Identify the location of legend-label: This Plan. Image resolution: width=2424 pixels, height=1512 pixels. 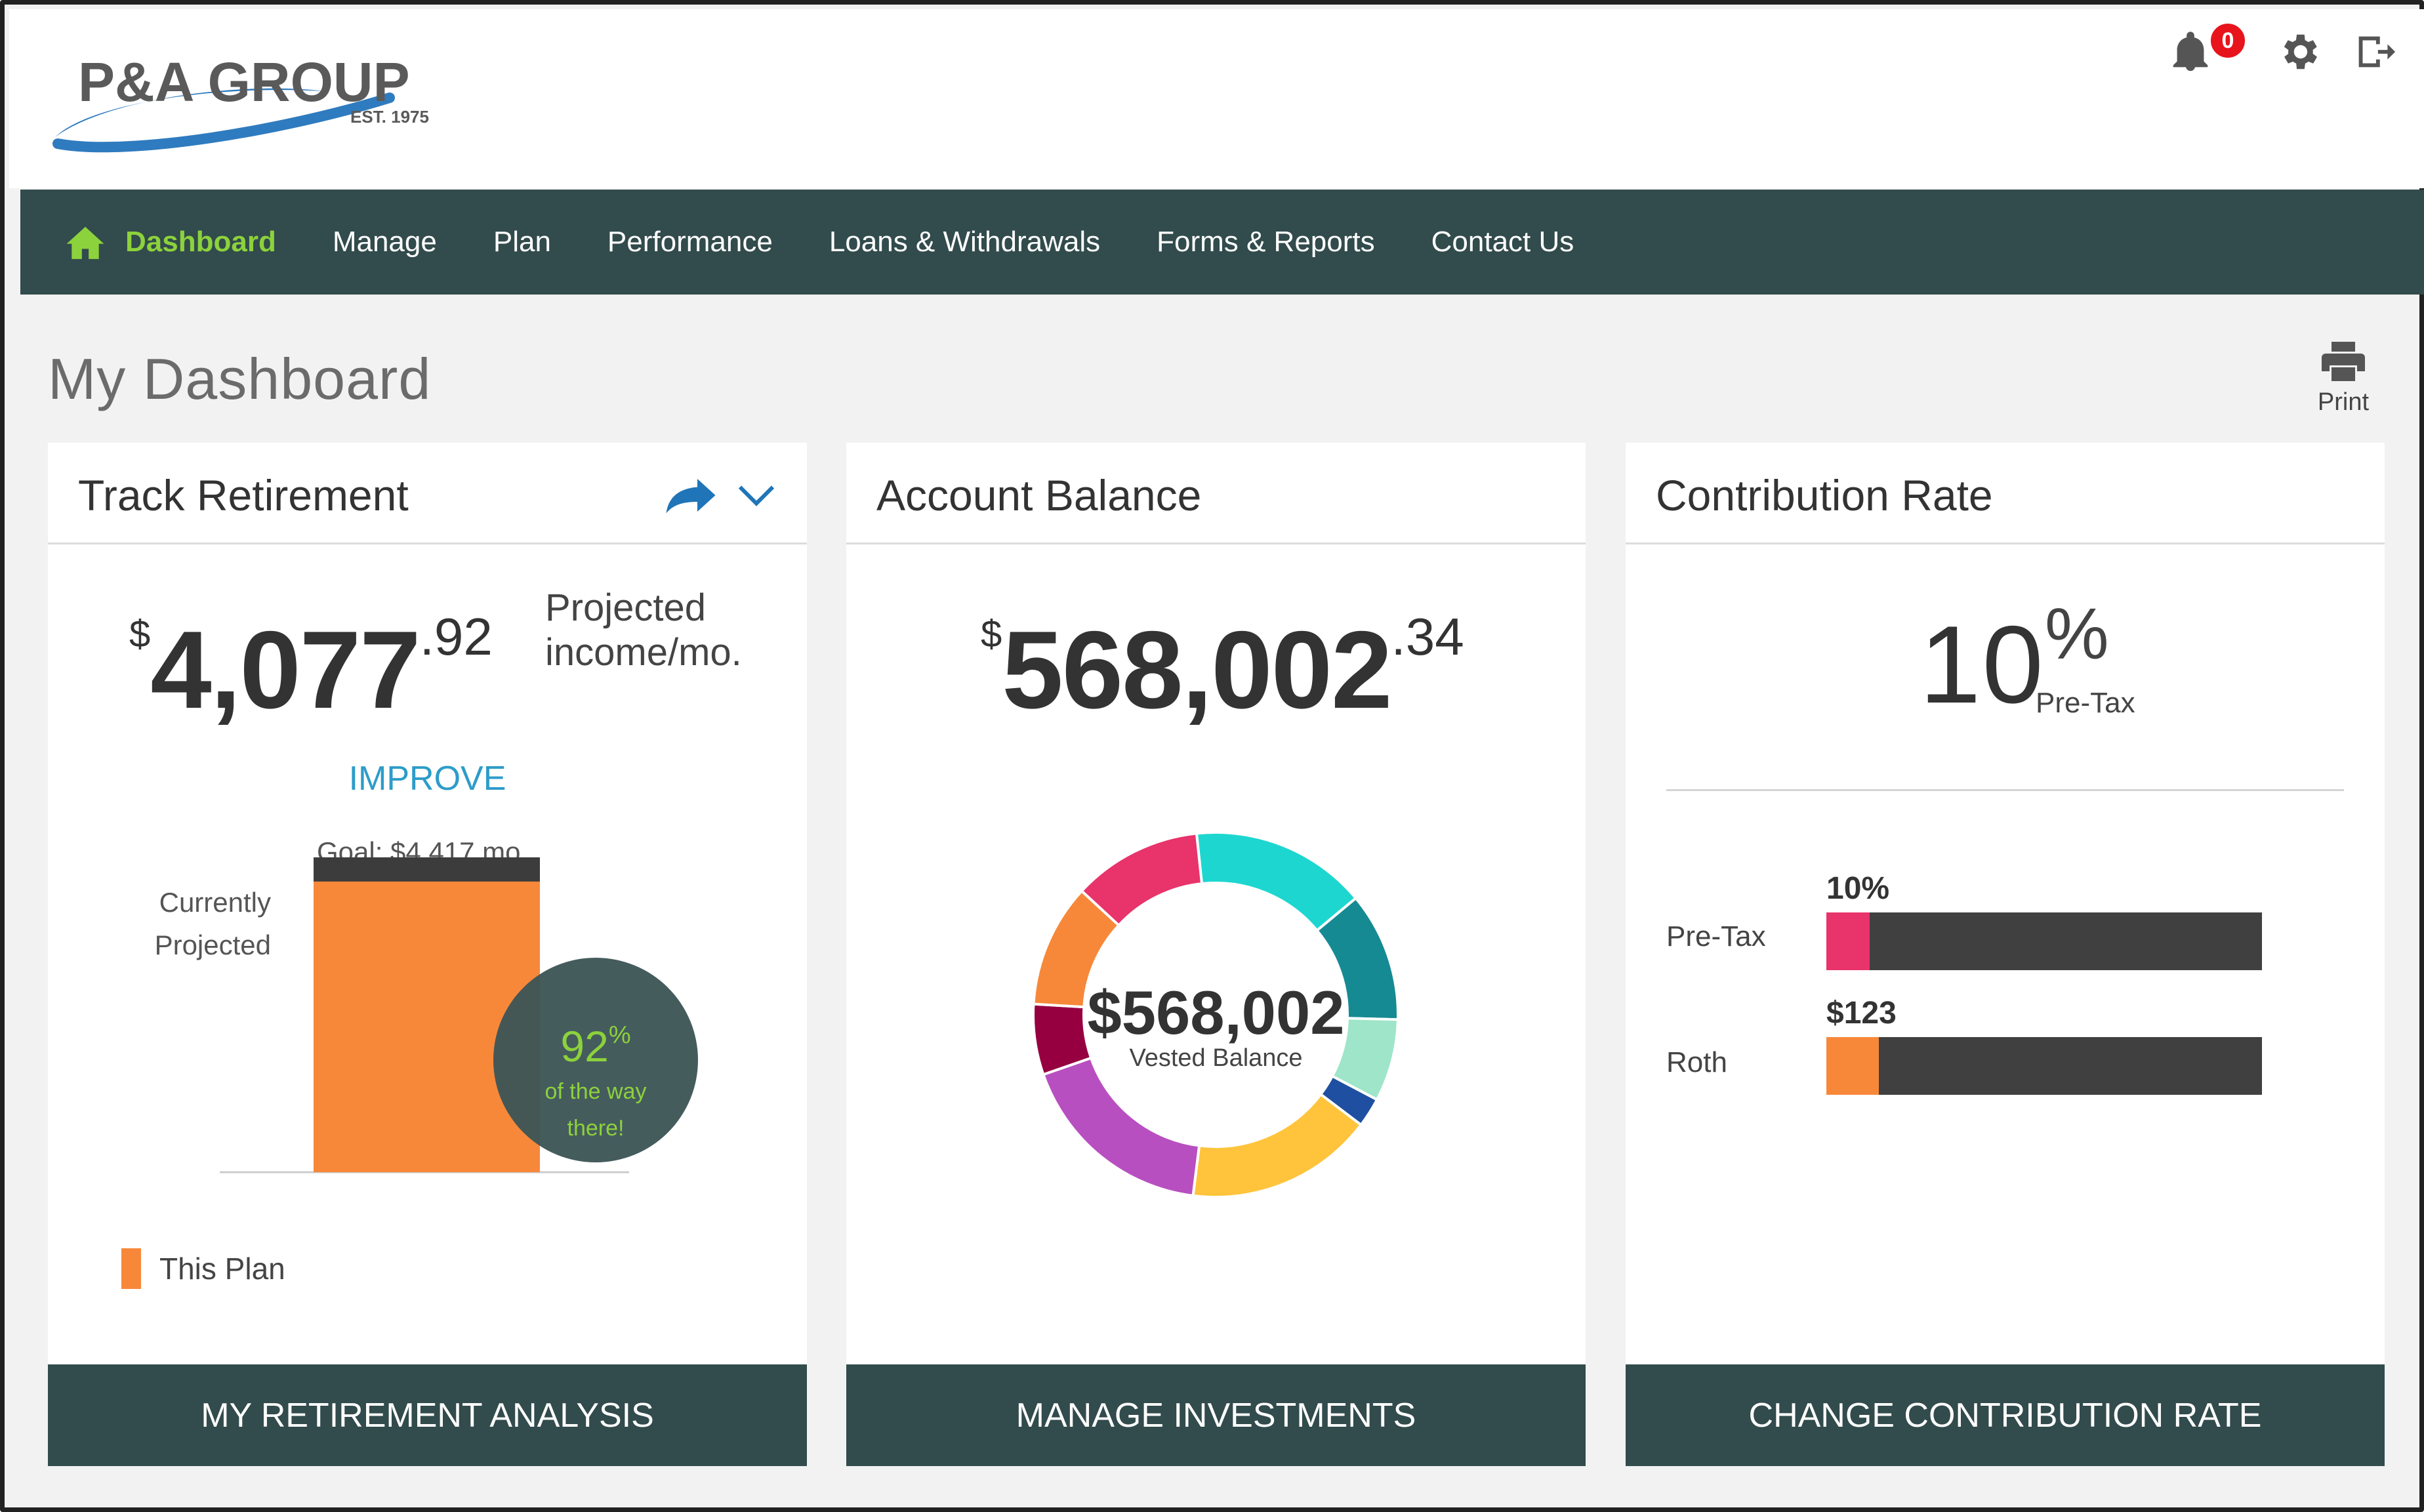
(222, 1269).